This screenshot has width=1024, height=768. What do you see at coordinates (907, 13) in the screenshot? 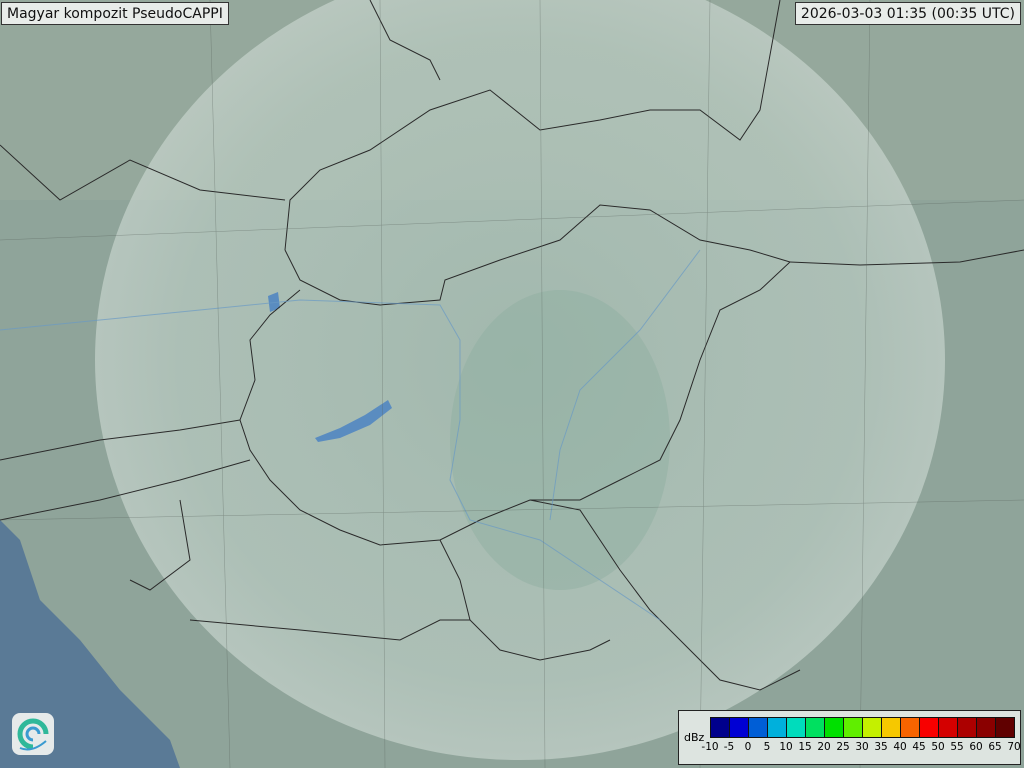
I see `timestamp-label: 2026-03-03 01:35 (00:35 UTC)` at bounding box center [907, 13].